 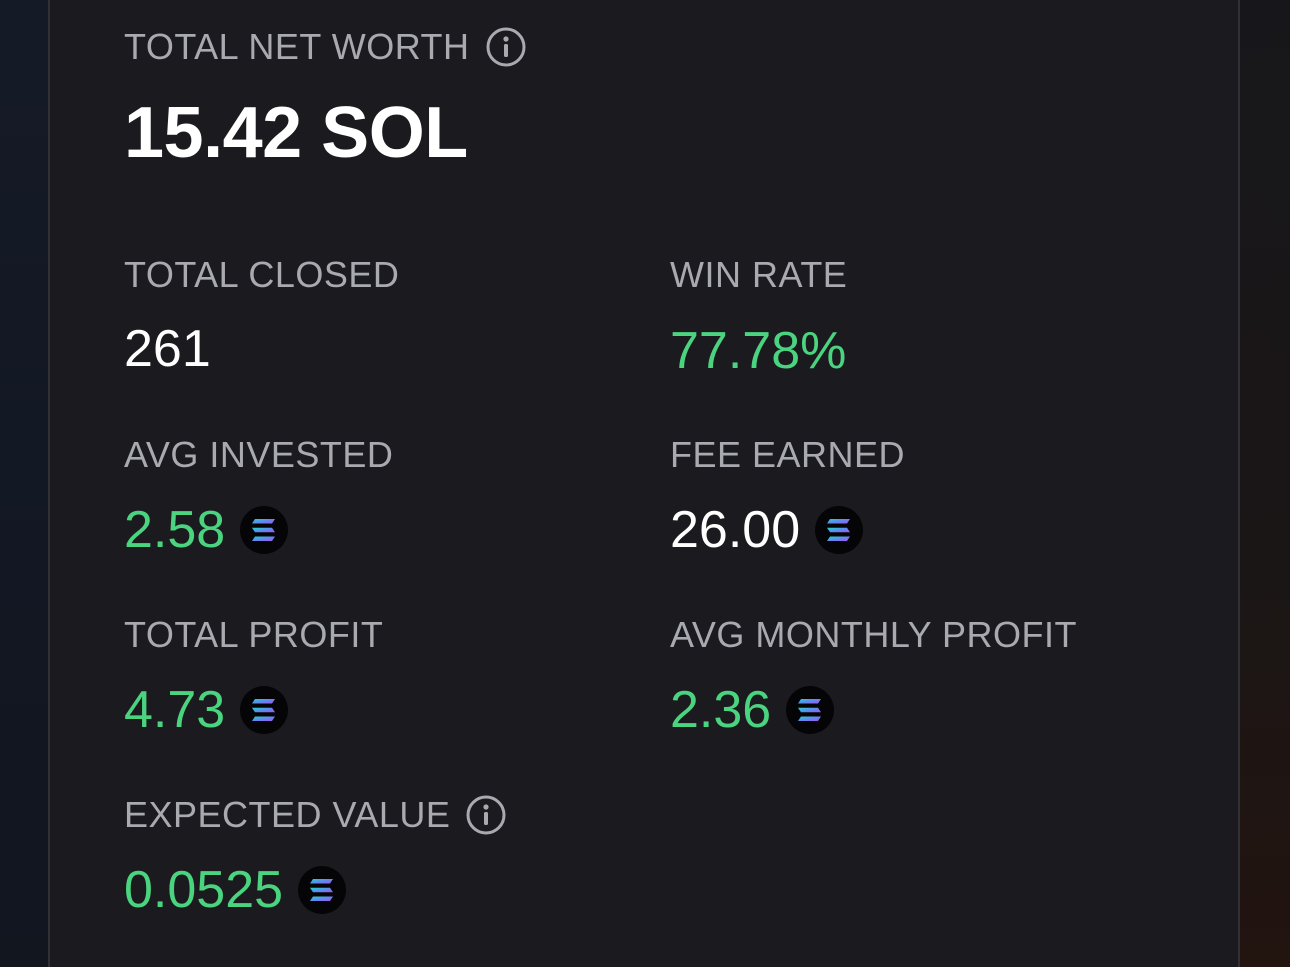 What do you see at coordinates (874, 634) in the screenshot?
I see `avg-monthly-profit-label: AVG MONTHLY PROFIT` at bounding box center [874, 634].